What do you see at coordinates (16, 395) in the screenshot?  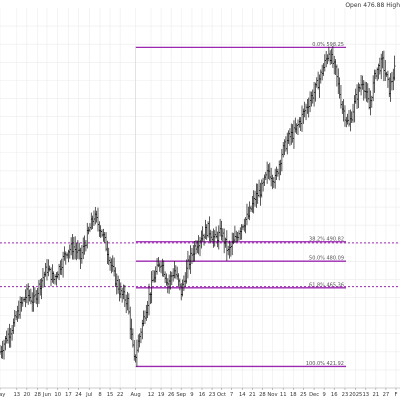 I see `x-tick-label-1: 13` at bounding box center [16, 395].